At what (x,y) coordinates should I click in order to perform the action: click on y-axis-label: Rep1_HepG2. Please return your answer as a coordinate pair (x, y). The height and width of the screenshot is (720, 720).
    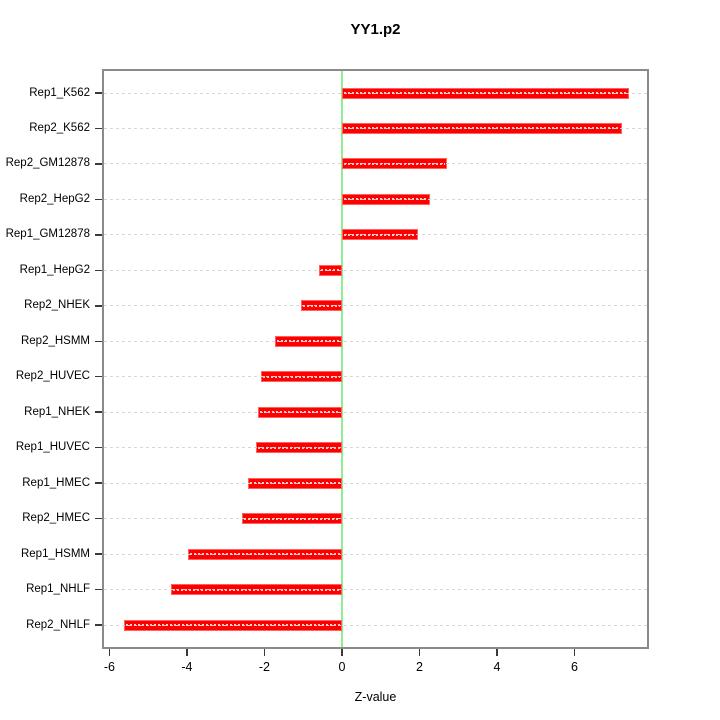
    Looking at the image, I should click on (54, 269).